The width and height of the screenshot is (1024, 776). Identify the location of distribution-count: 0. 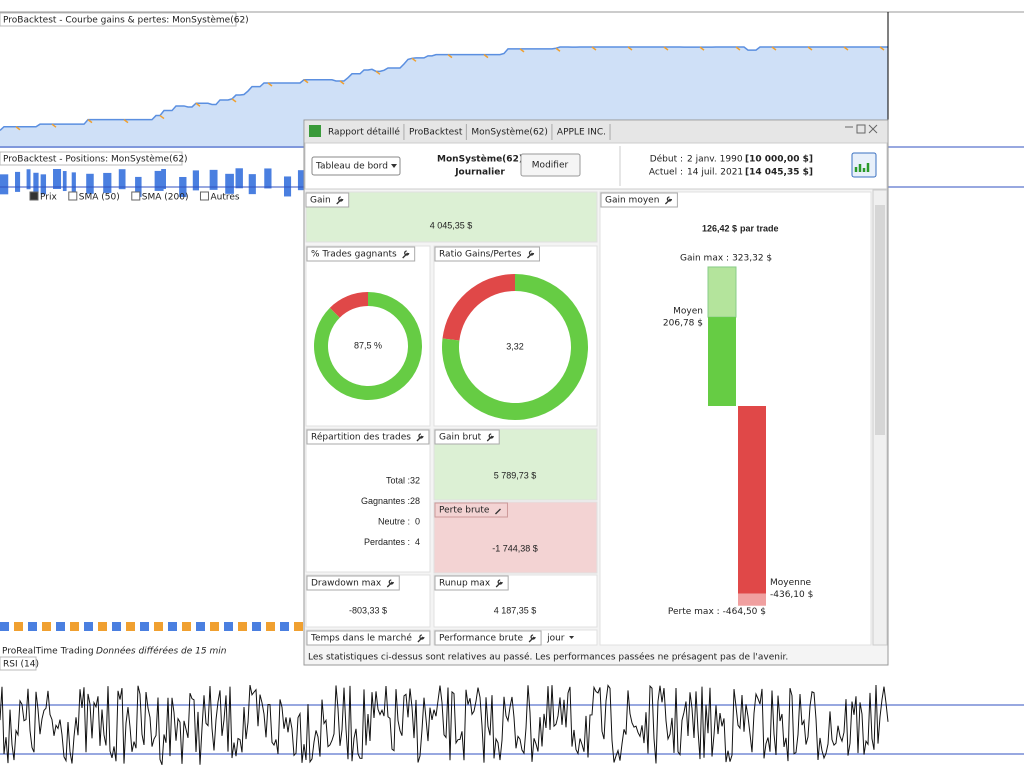
(417, 521).